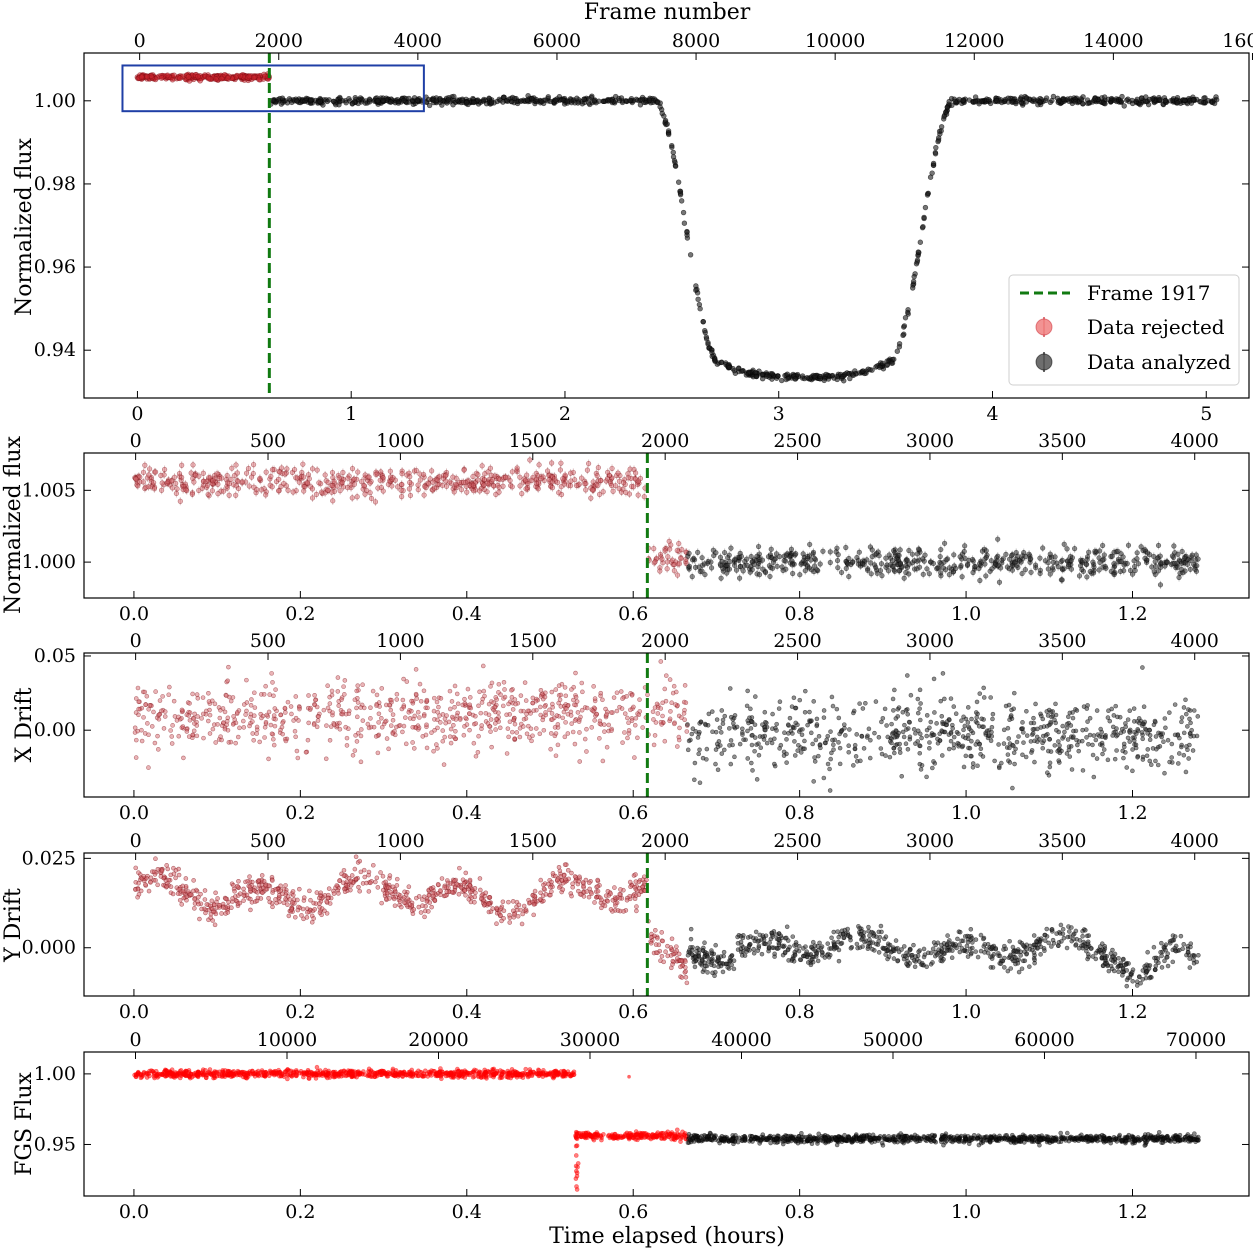 This screenshot has height=1250, width=1253. Describe the element at coordinates (137, 414) in the screenshot. I see `p0-bottom-tick-label: 0` at that location.